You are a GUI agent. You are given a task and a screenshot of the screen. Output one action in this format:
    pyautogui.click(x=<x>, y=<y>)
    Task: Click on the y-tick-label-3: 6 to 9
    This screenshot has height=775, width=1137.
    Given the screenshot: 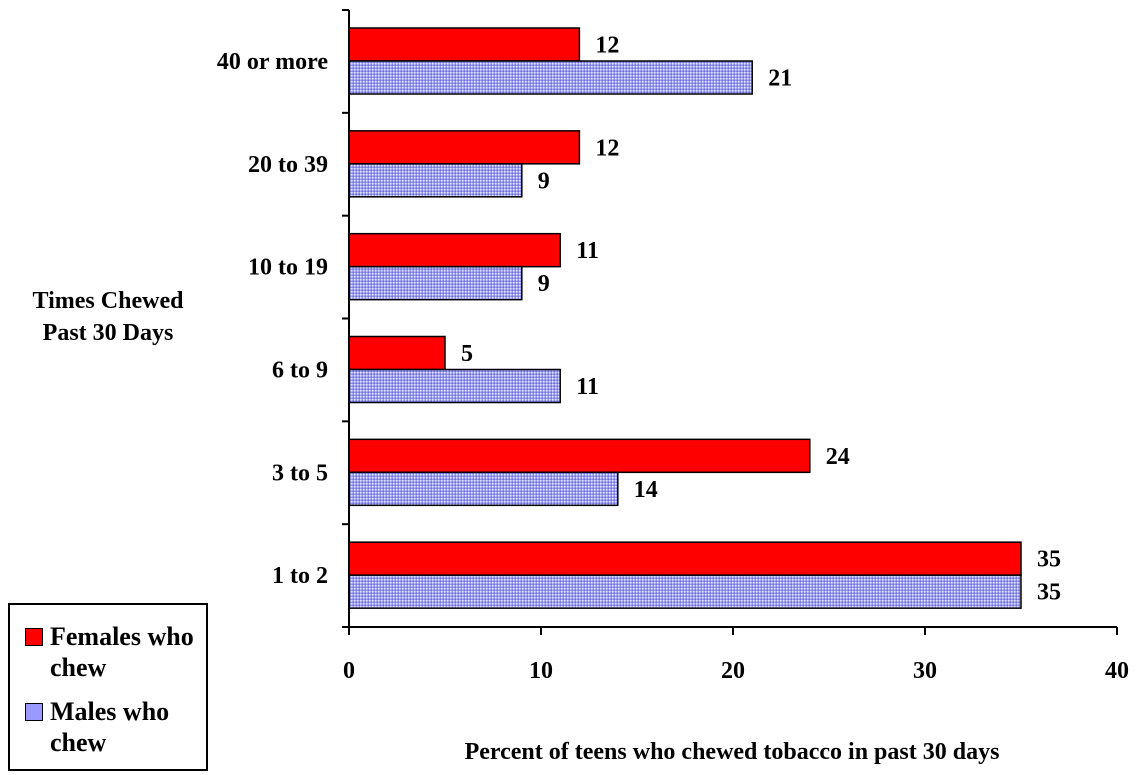 What is the action you would take?
    pyautogui.click(x=300, y=371)
    